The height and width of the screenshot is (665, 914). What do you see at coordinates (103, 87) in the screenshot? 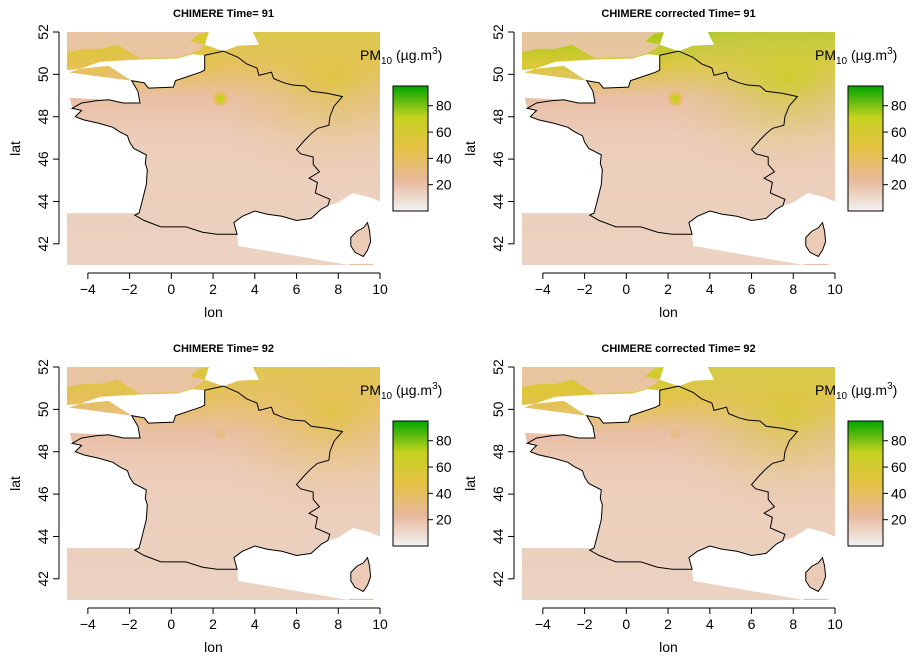
I see `channel-west` at bounding box center [103, 87].